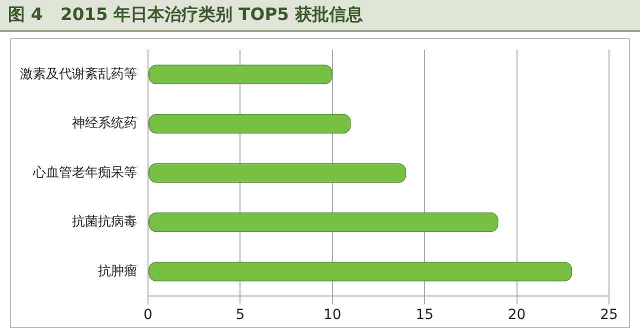 The image size is (640, 334). What do you see at coordinates (320, 16) in the screenshot?
I see `chart-title: 图 4 2015 年日本治疗类别 TOP5 获批信息` at bounding box center [320, 16].